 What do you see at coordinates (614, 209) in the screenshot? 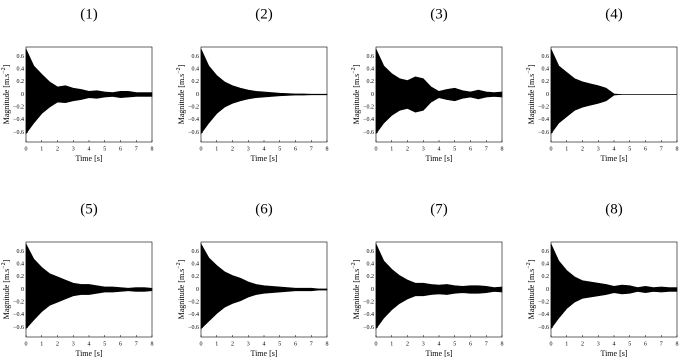
I see `subplot-title: (8)` at bounding box center [614, 209].